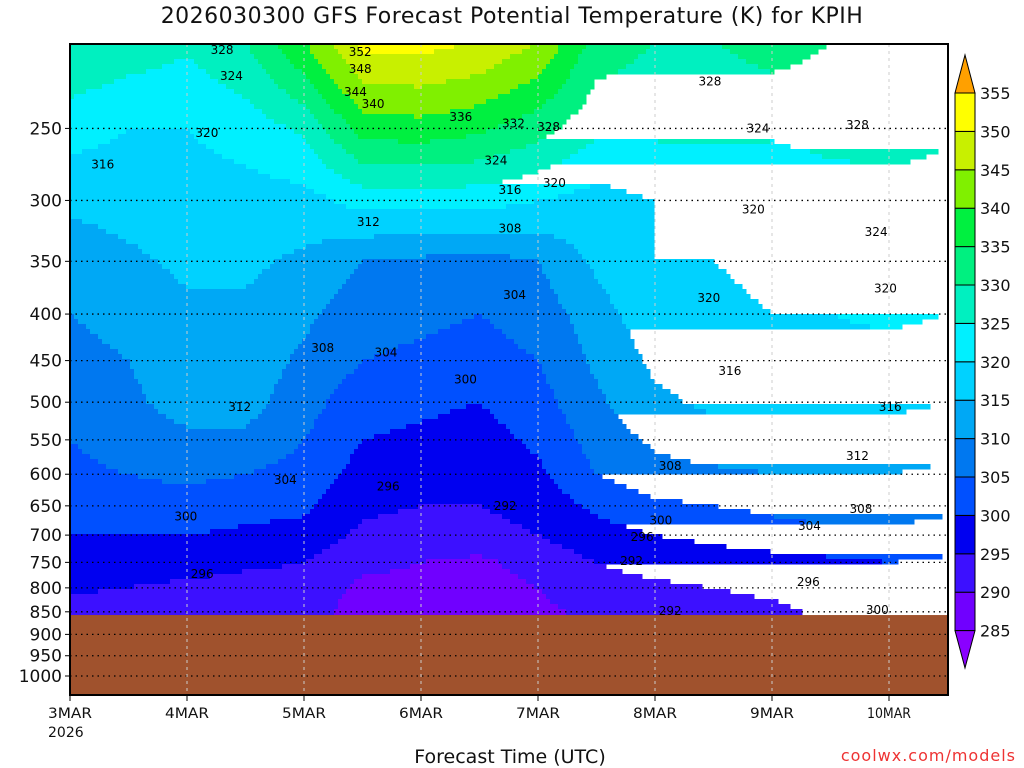  I want to click on contour-label: 296, so click(202, 574).